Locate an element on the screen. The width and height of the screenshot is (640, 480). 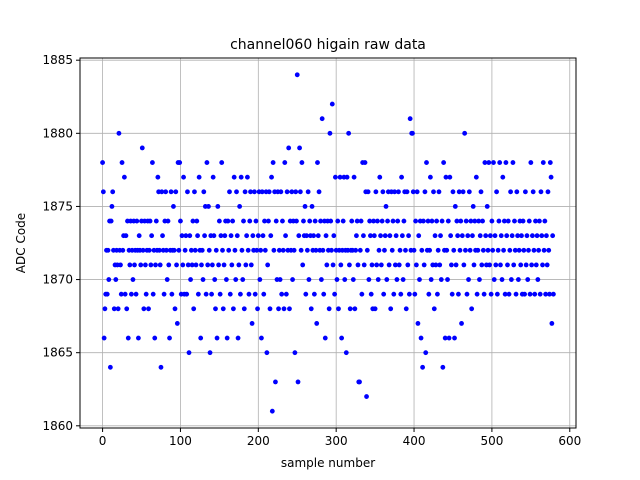
x-tick-label: 300 is located at coordinates (336, 441).